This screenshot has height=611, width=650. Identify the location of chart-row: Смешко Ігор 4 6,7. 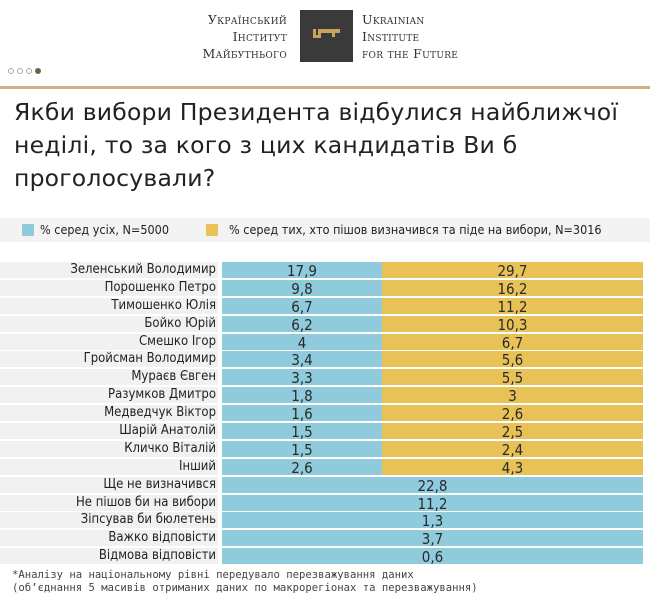
(325, 342).